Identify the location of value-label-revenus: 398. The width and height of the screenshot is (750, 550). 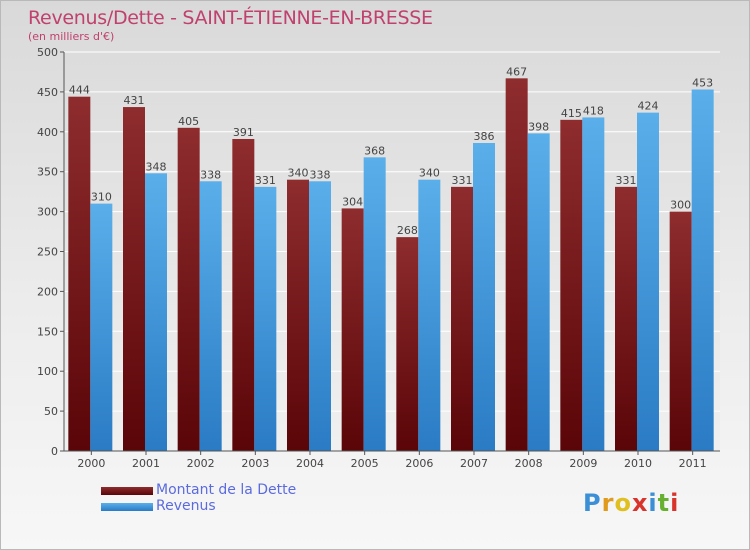
(538, 126).